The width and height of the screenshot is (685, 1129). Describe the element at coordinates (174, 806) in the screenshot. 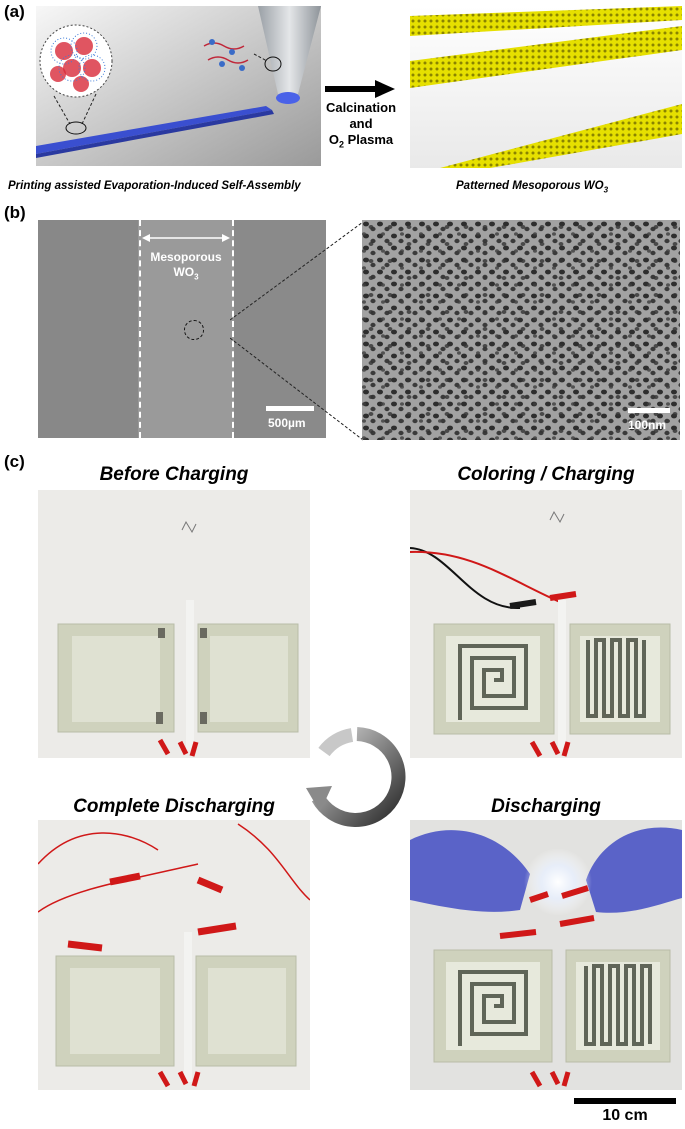

I see `title-complete-discharging: Complete Discharging` at that location.